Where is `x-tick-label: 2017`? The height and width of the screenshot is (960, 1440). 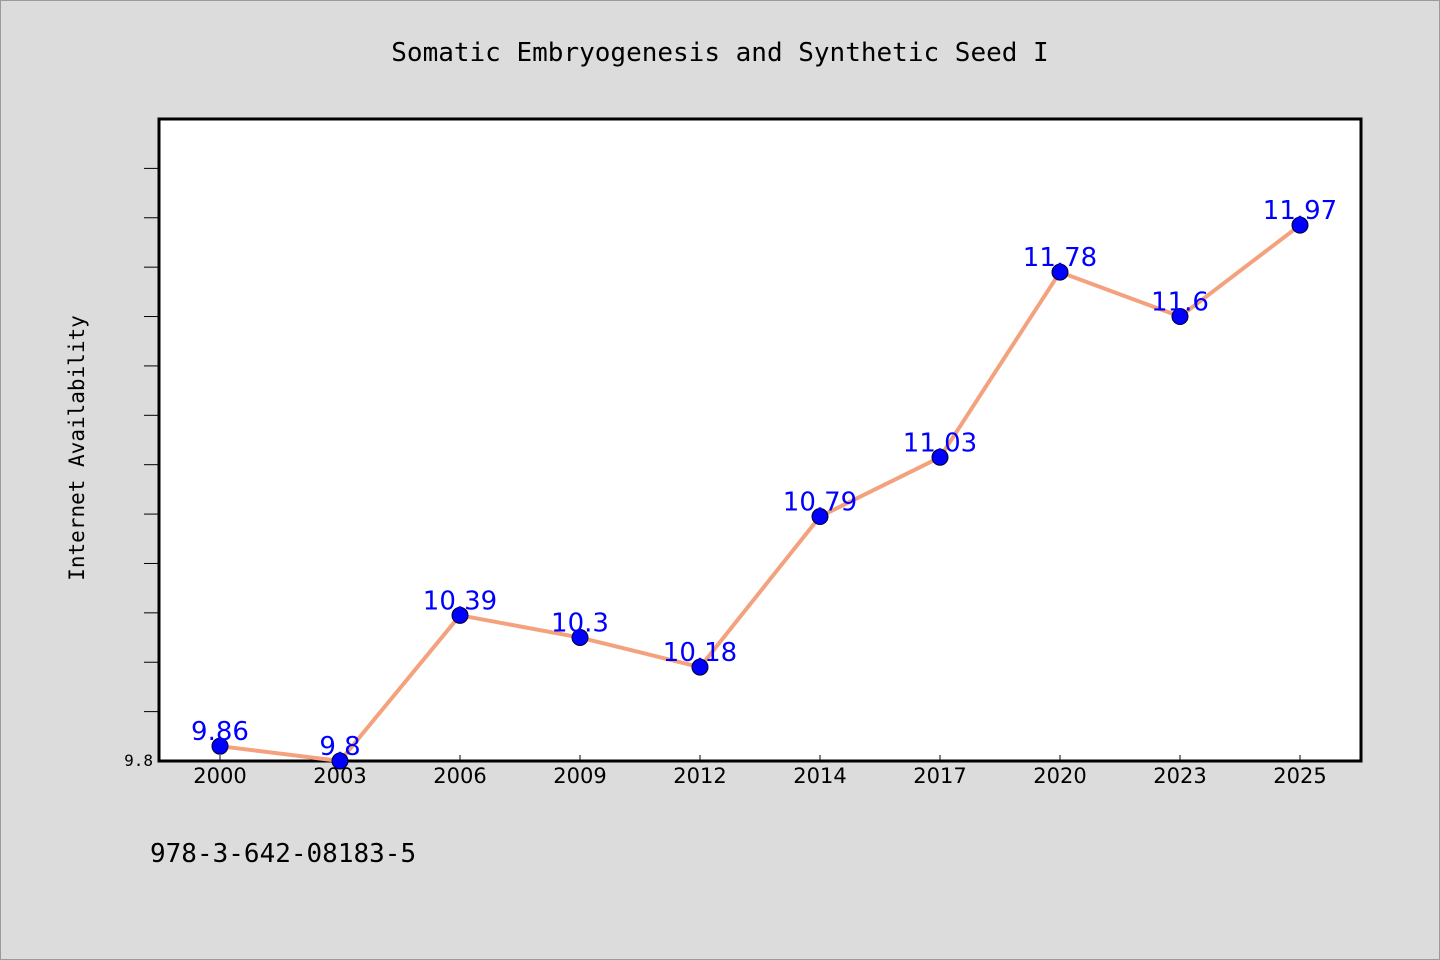
x-tick-label: 2017 is located at coordinates (939, 776).